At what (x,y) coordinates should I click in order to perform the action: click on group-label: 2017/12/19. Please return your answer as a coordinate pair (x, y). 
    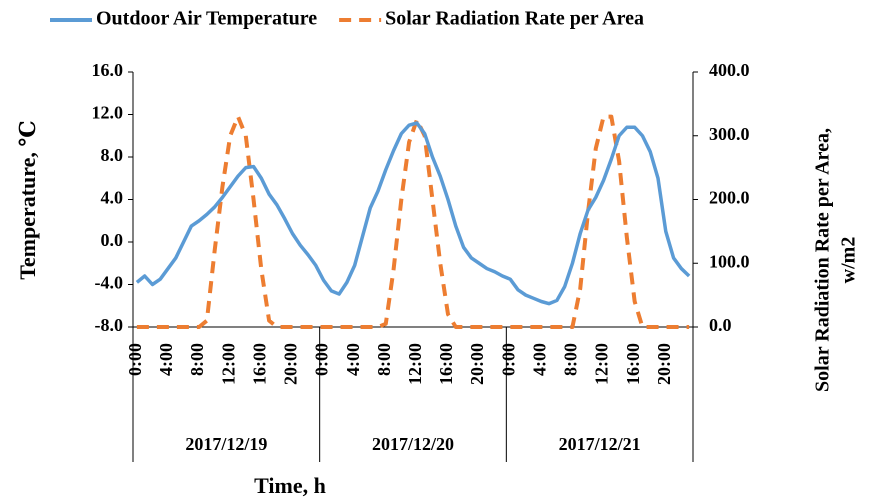
    Looking at the image, I should click on (226, 444).